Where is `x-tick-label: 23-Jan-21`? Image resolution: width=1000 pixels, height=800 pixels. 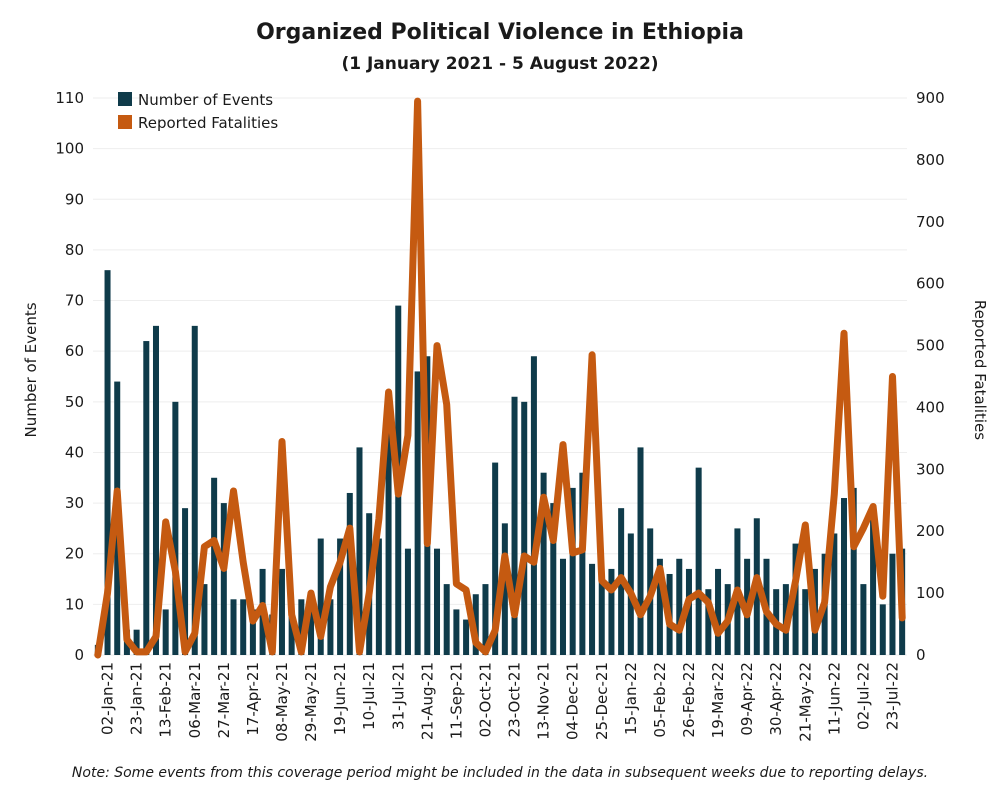 x-tick-label: 23-Jan-21 is located at coordinates (137, 698).